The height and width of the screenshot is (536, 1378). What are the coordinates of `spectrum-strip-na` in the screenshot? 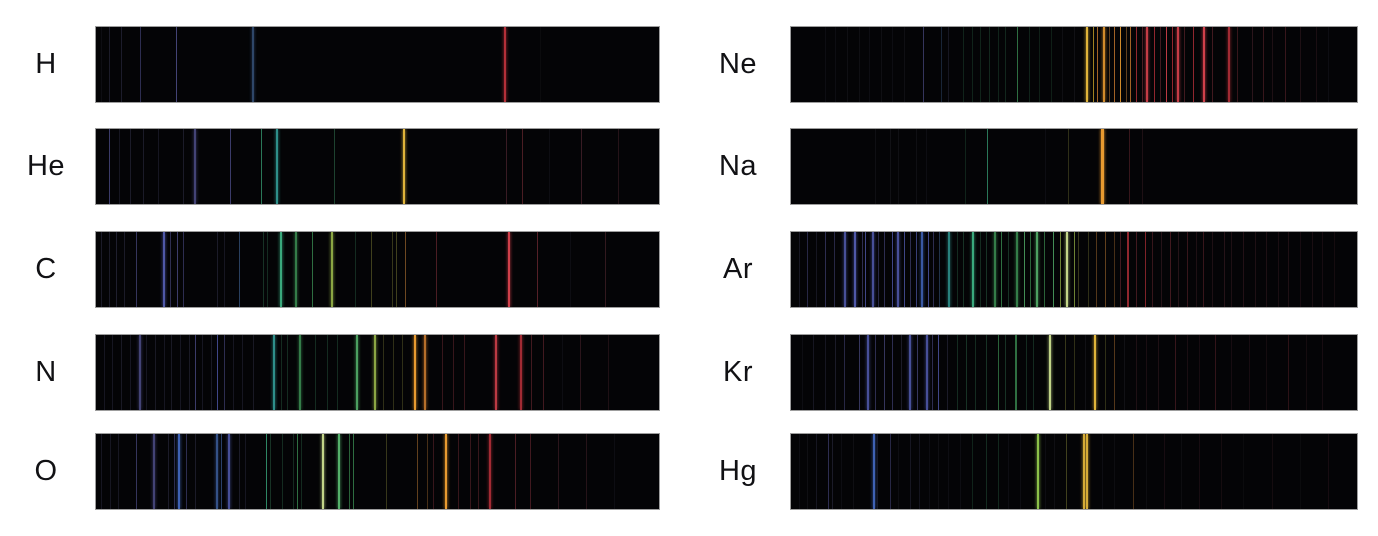 It's located at (1074, 166).